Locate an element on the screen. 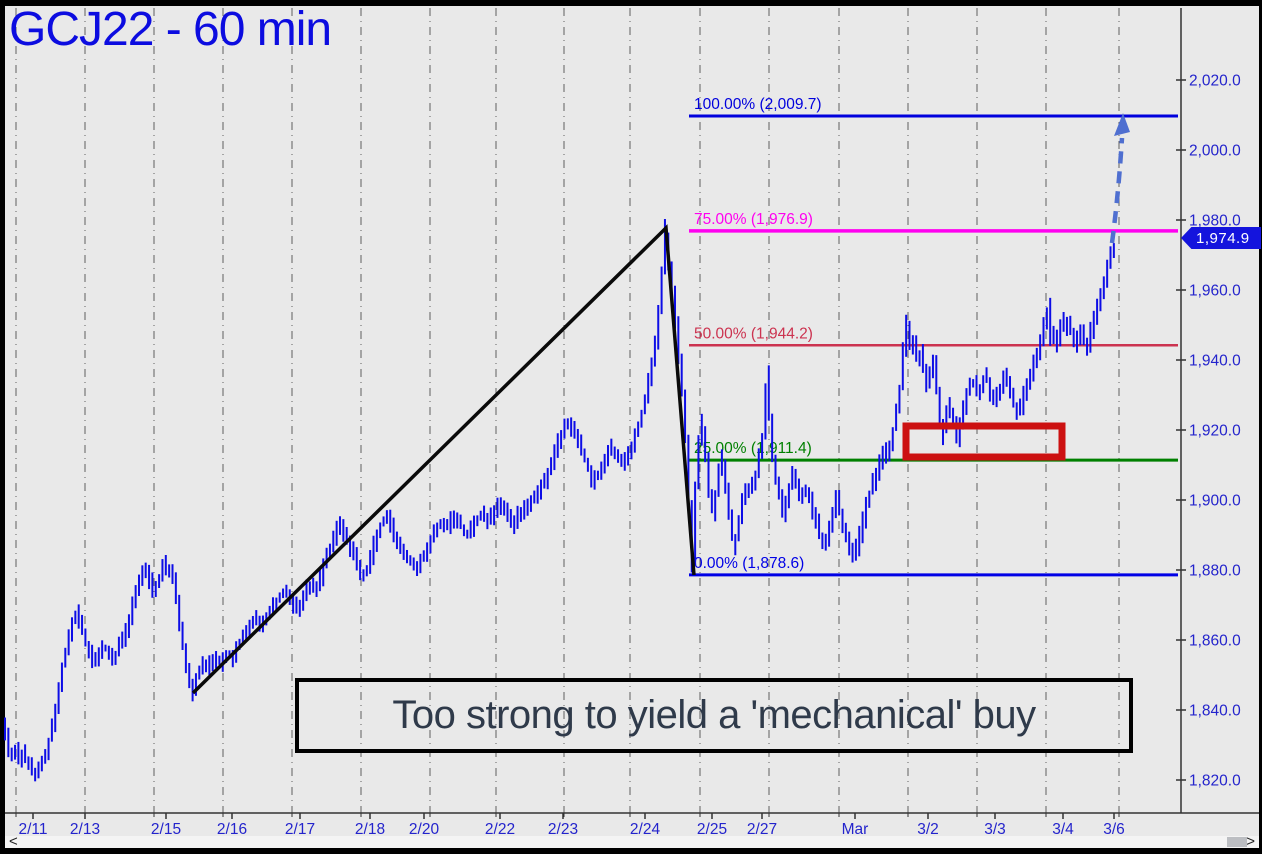  date-axis-label: 2/24 is located at coordinates (645, 829).